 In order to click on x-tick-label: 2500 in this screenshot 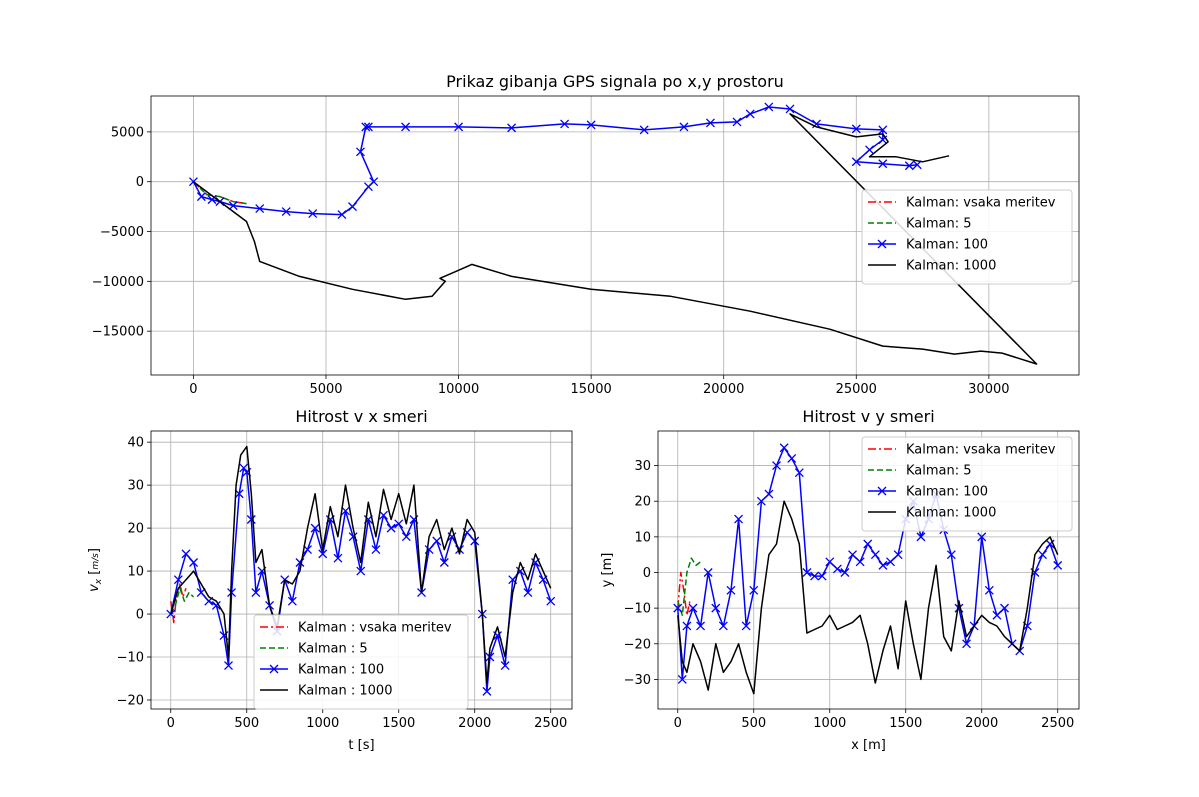, I will do `click(1057, 723)`.